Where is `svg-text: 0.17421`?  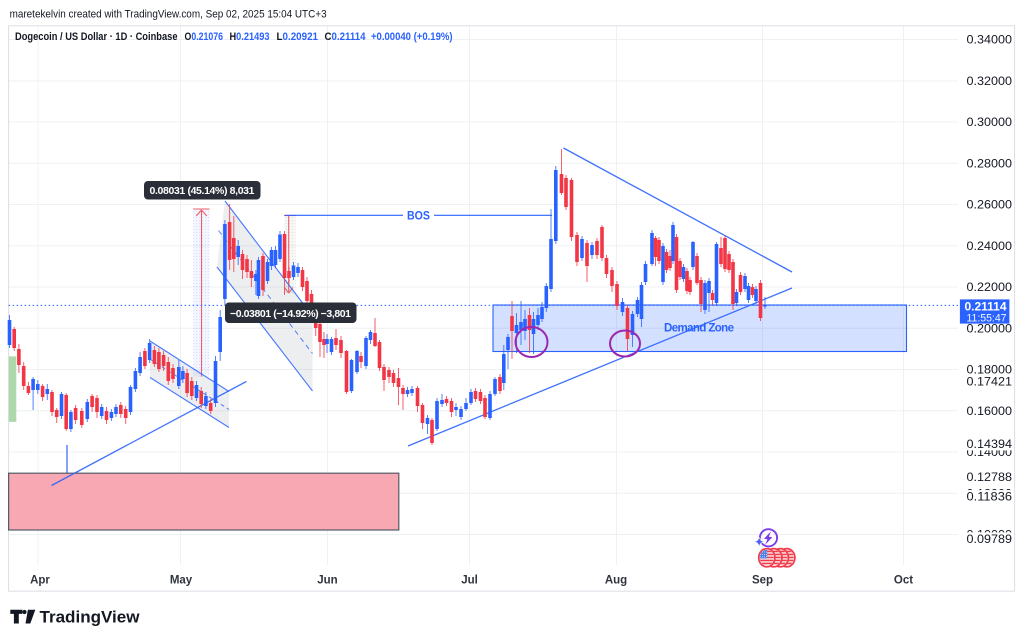
svg-text: 0.17421 is located at coordinates (990, 382).